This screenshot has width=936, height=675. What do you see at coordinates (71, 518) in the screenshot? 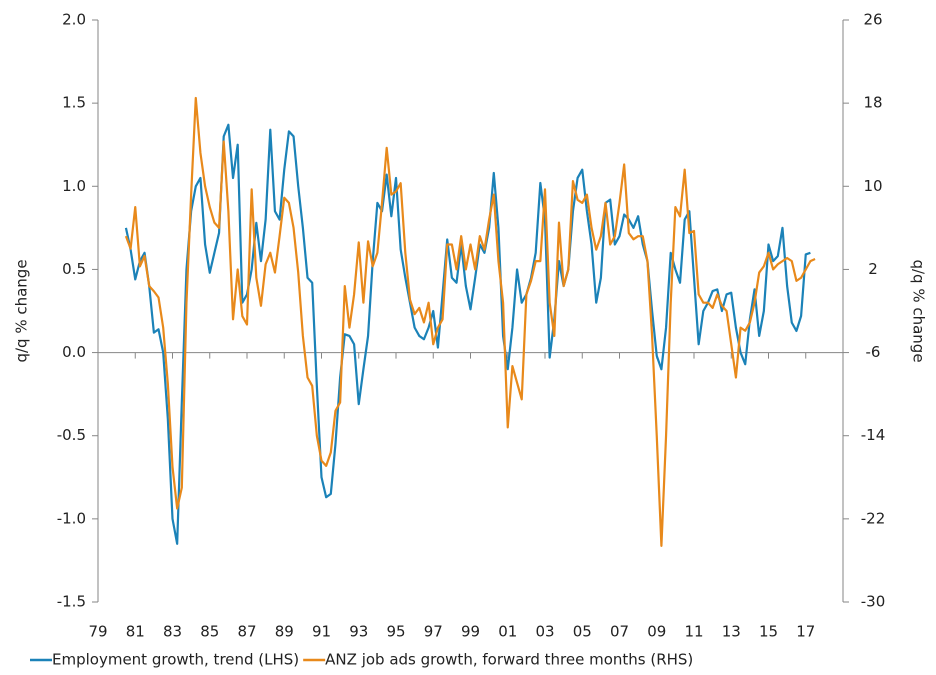
I see `y-tick-label: -1.0` at bounding box center [71, 518].